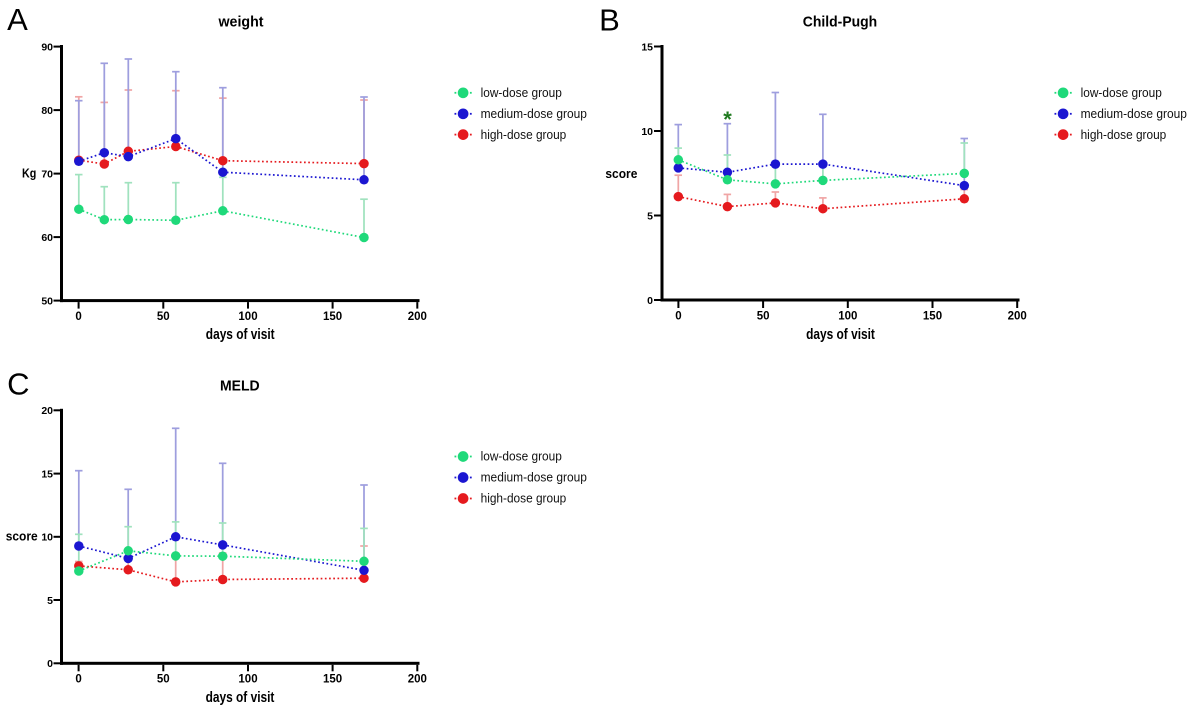 This screenshot has height=726, width=1200. I want to click on svg-text: 90, so click(47, 47).